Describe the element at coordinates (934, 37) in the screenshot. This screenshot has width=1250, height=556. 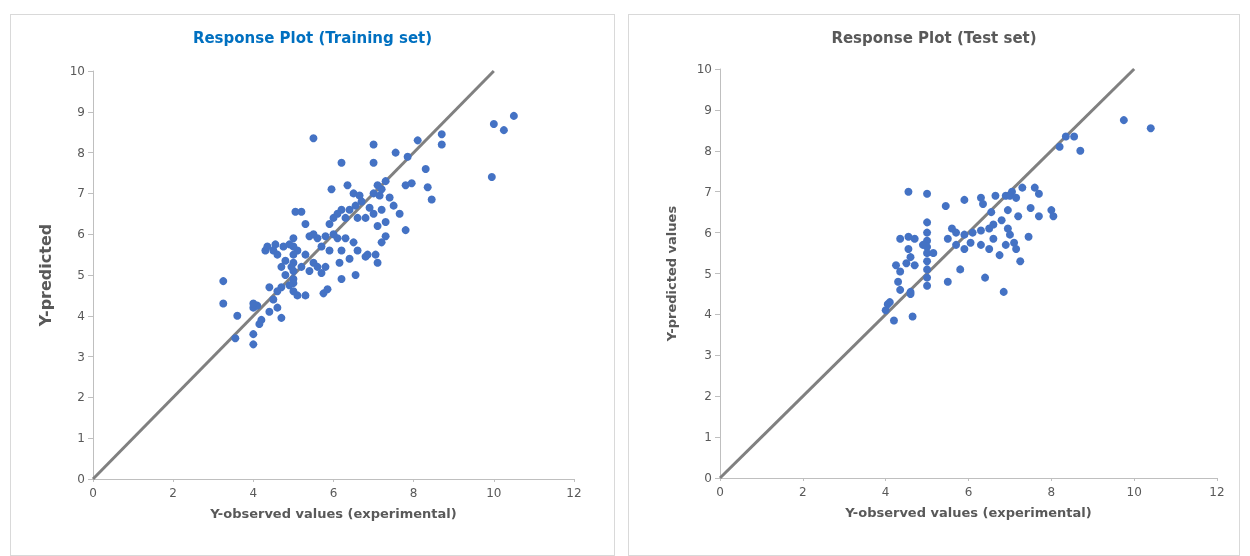
I see `chart-title: Response Plot (Test set)` at that location.